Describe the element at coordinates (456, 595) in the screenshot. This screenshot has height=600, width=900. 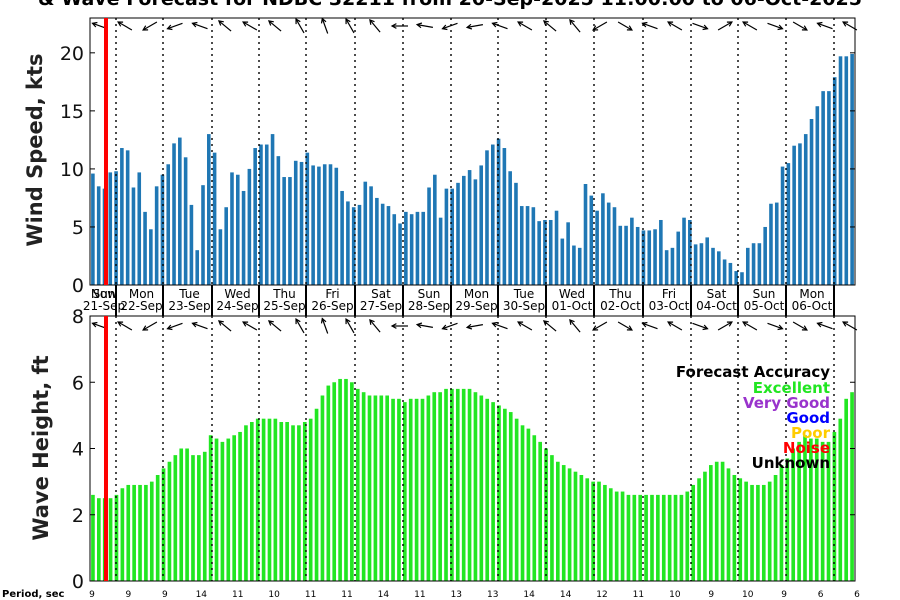
I see `period-value: 13` at that location.